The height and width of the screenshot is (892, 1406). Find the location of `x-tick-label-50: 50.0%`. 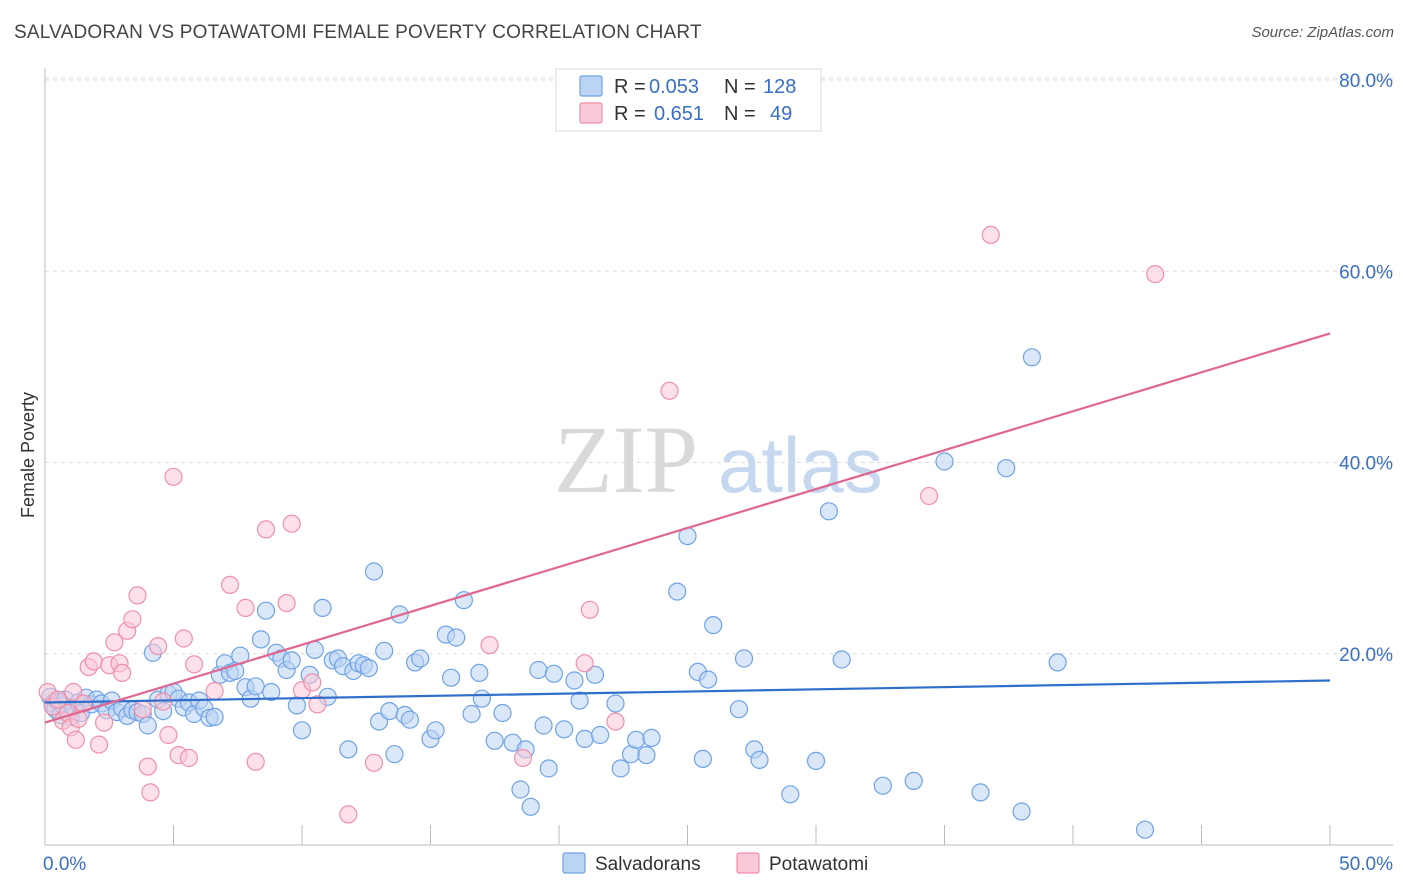

x-tick-label-50: 50.0% is located at coordinates (1366, 864).